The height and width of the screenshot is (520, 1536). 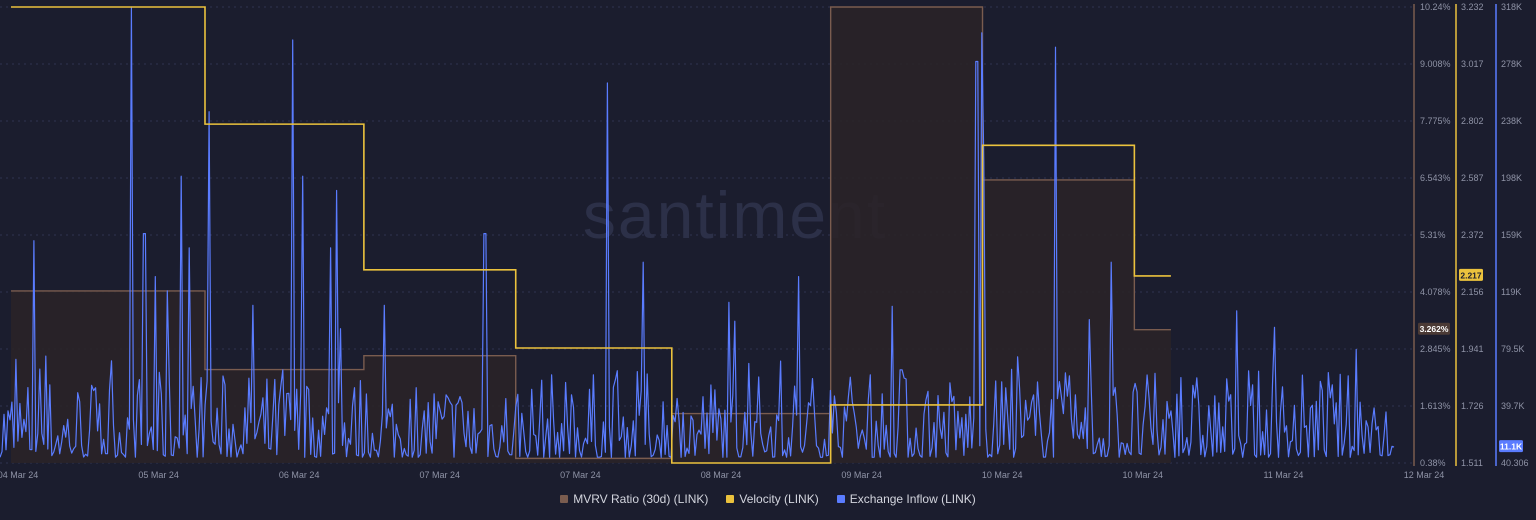 What do you see at coordinates (1513, 406) in the screenshot?
I see `inflow-tick-label: 39.7K` at bounding box center [1513, 406].